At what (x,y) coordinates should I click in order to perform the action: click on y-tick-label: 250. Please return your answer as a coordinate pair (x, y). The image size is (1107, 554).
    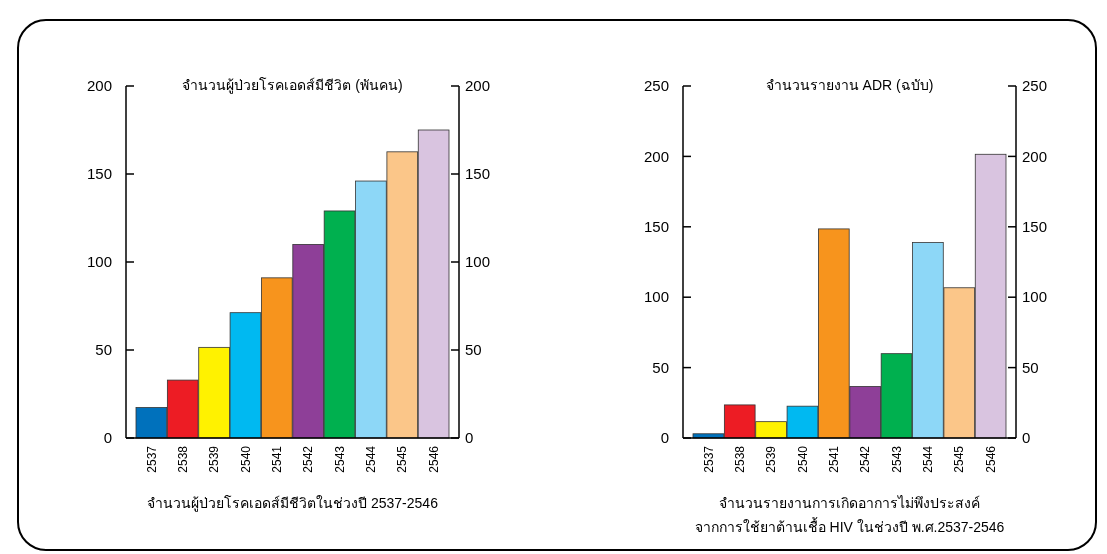
    Looking at the image, I should click on (656, 86).